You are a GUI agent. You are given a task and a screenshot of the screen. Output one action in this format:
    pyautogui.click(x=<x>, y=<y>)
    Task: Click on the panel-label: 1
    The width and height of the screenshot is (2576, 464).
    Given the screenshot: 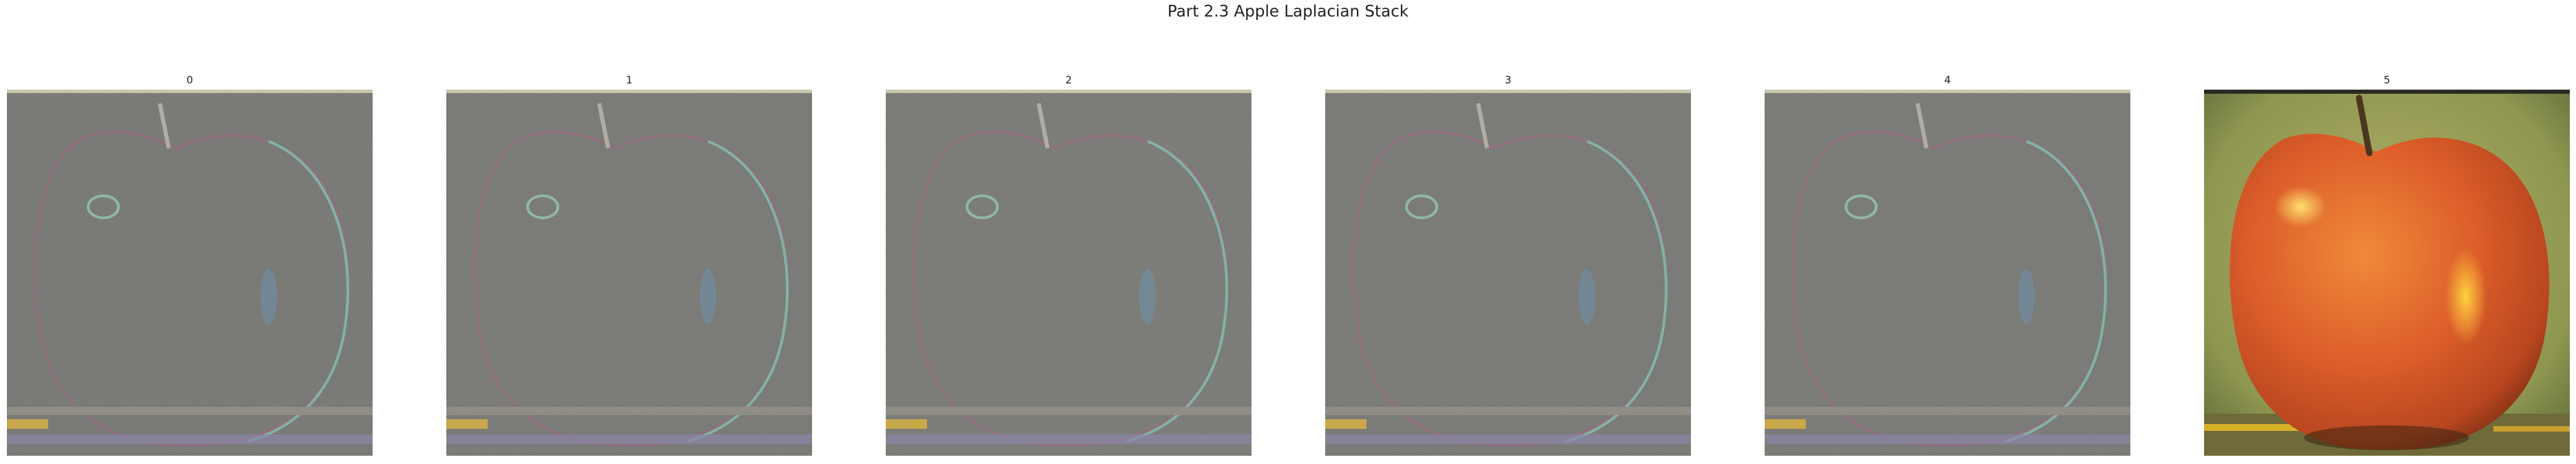 What is the action you would take?
    pyautogui.click(x=629, y=80)
    